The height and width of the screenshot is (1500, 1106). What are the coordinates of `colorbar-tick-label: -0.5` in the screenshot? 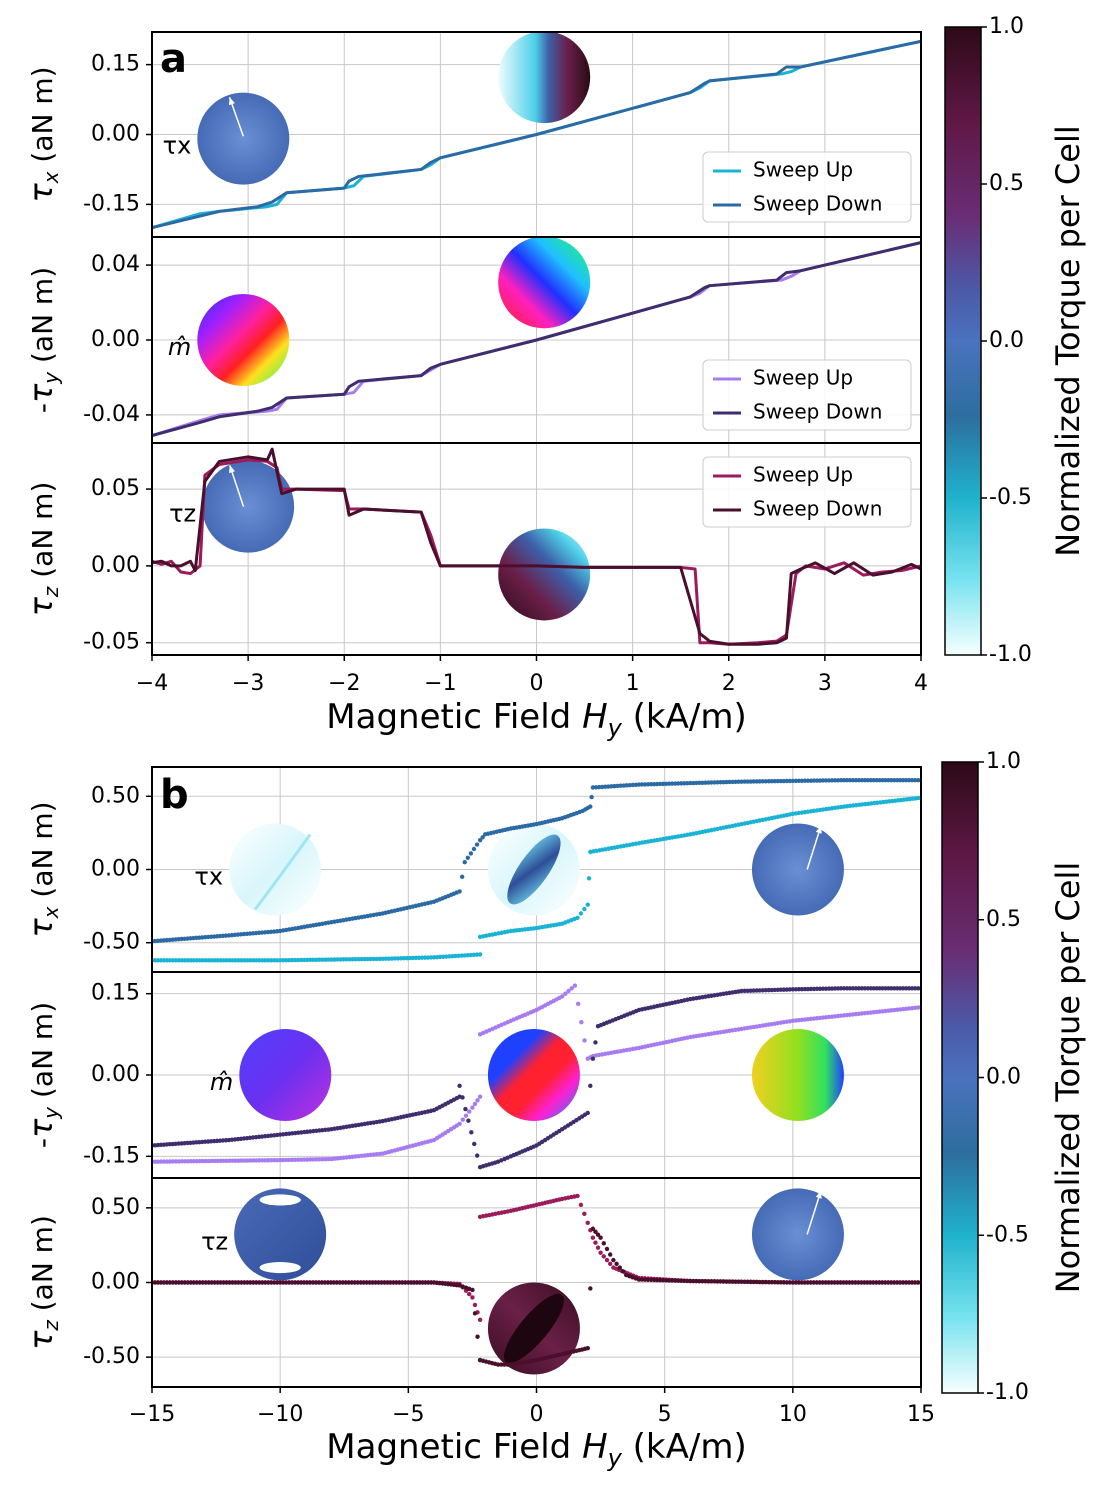 It's located at (1007, 1234).